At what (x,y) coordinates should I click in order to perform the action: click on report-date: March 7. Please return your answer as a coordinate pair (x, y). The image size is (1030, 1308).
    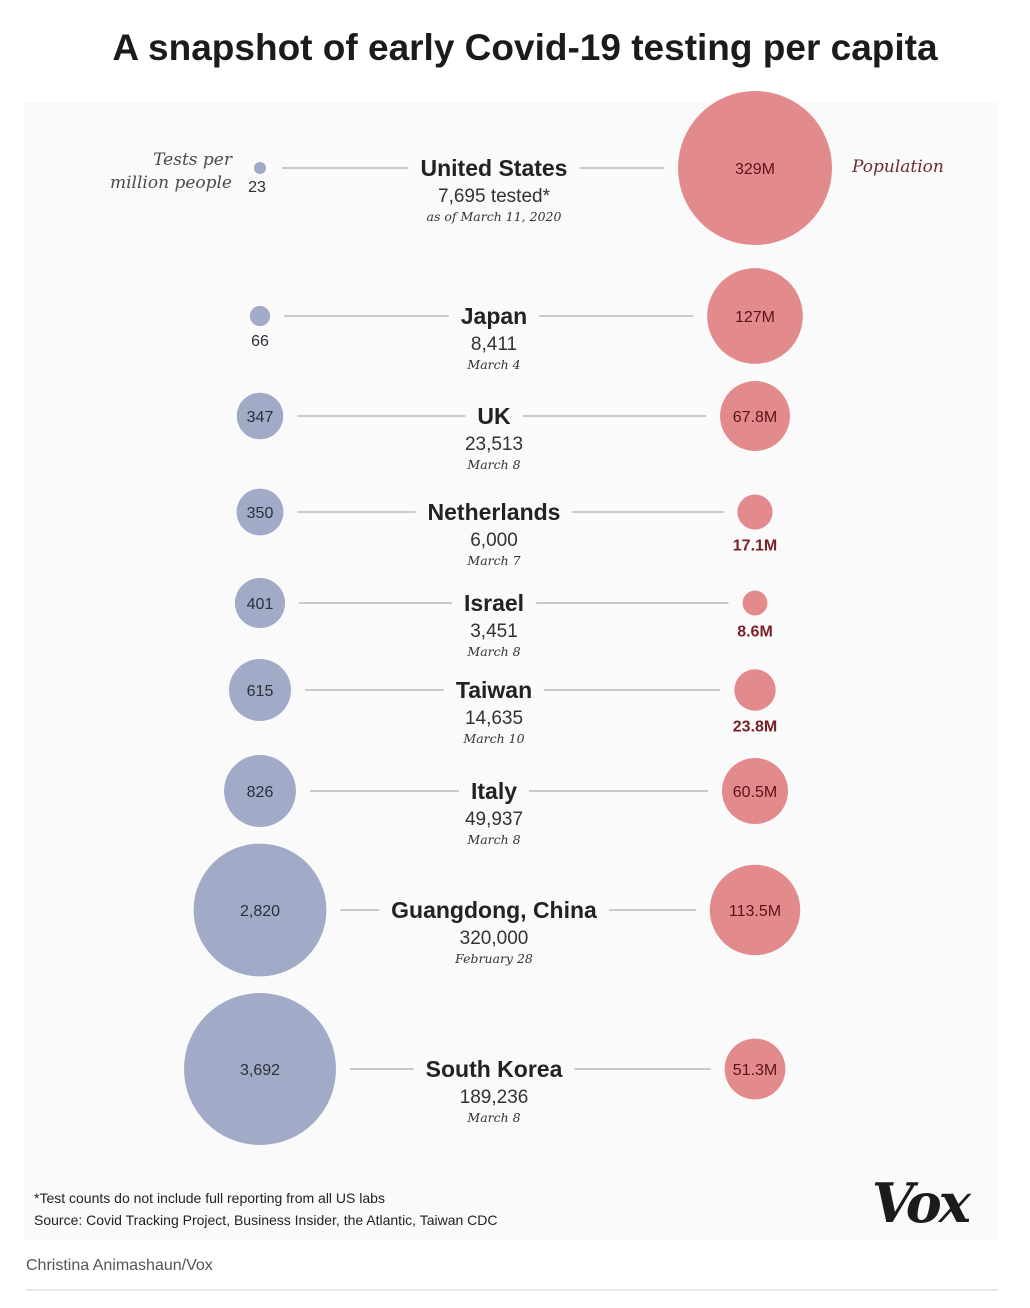
    Looking at the image, I should click on (493, 560).